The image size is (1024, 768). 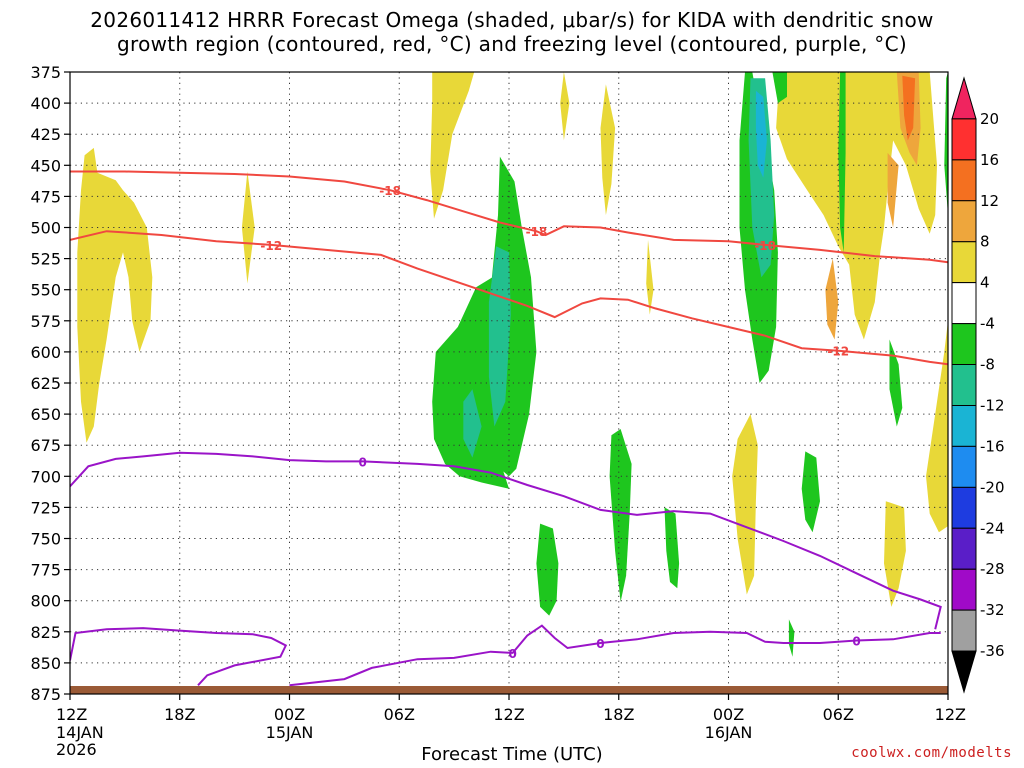 I want to click on y-tick-label: 500, so click(x=45, y=228).